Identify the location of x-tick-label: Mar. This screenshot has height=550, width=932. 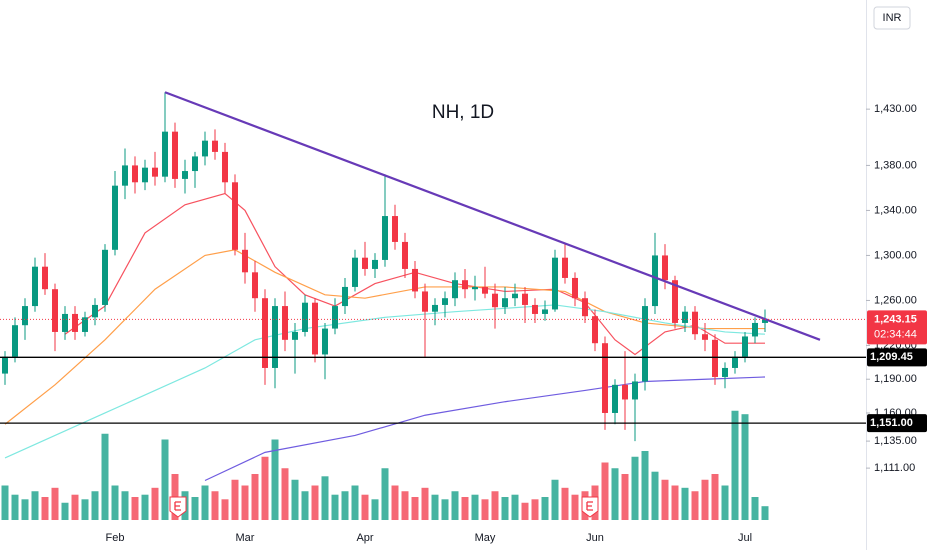
(245, 538).